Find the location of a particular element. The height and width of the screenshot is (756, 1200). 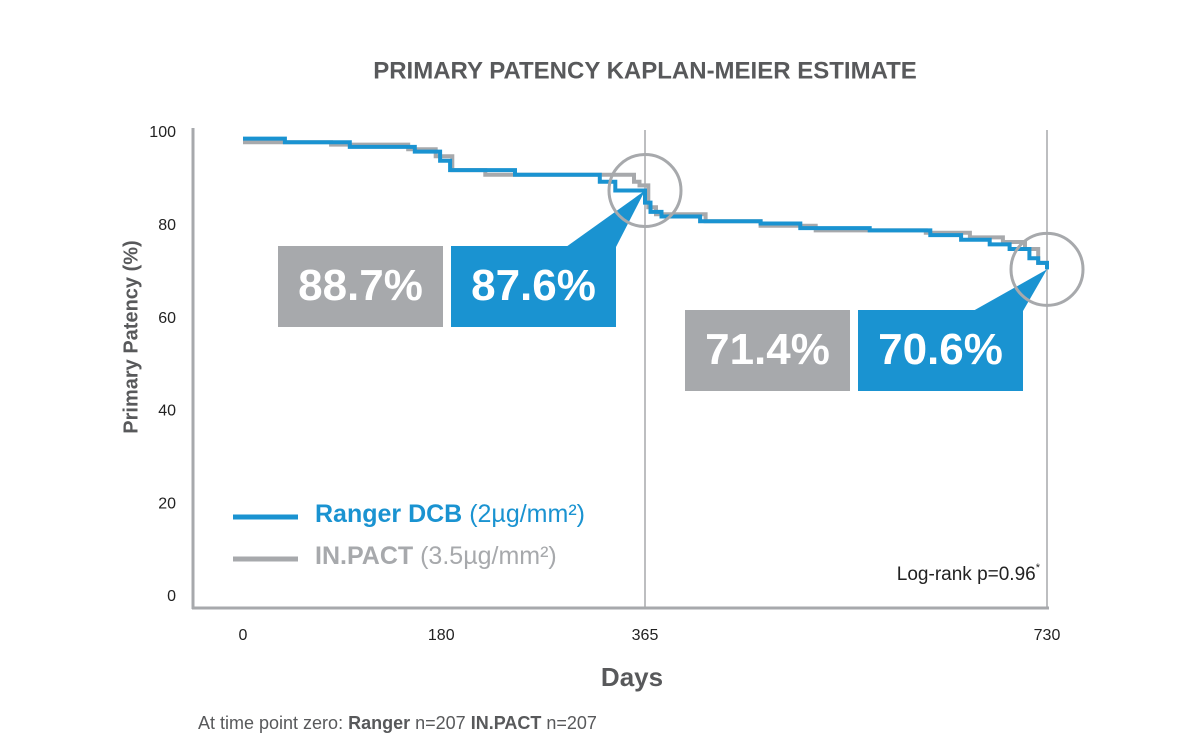

callout-label: 87.6% is located at coordinates (533, 285).